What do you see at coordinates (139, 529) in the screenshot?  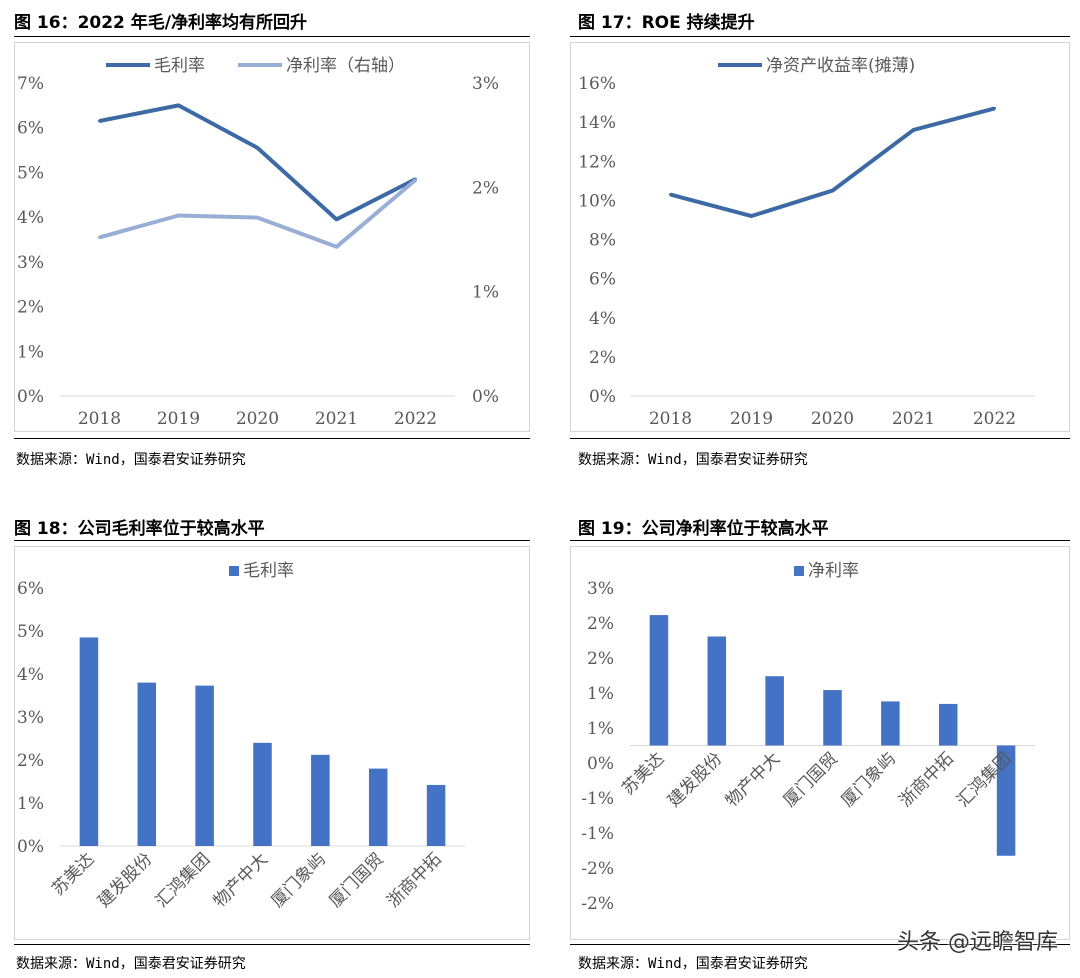 I see `chart-title: 图 18：公司毛利率位于较高水平` at bounding box center [139, 529].